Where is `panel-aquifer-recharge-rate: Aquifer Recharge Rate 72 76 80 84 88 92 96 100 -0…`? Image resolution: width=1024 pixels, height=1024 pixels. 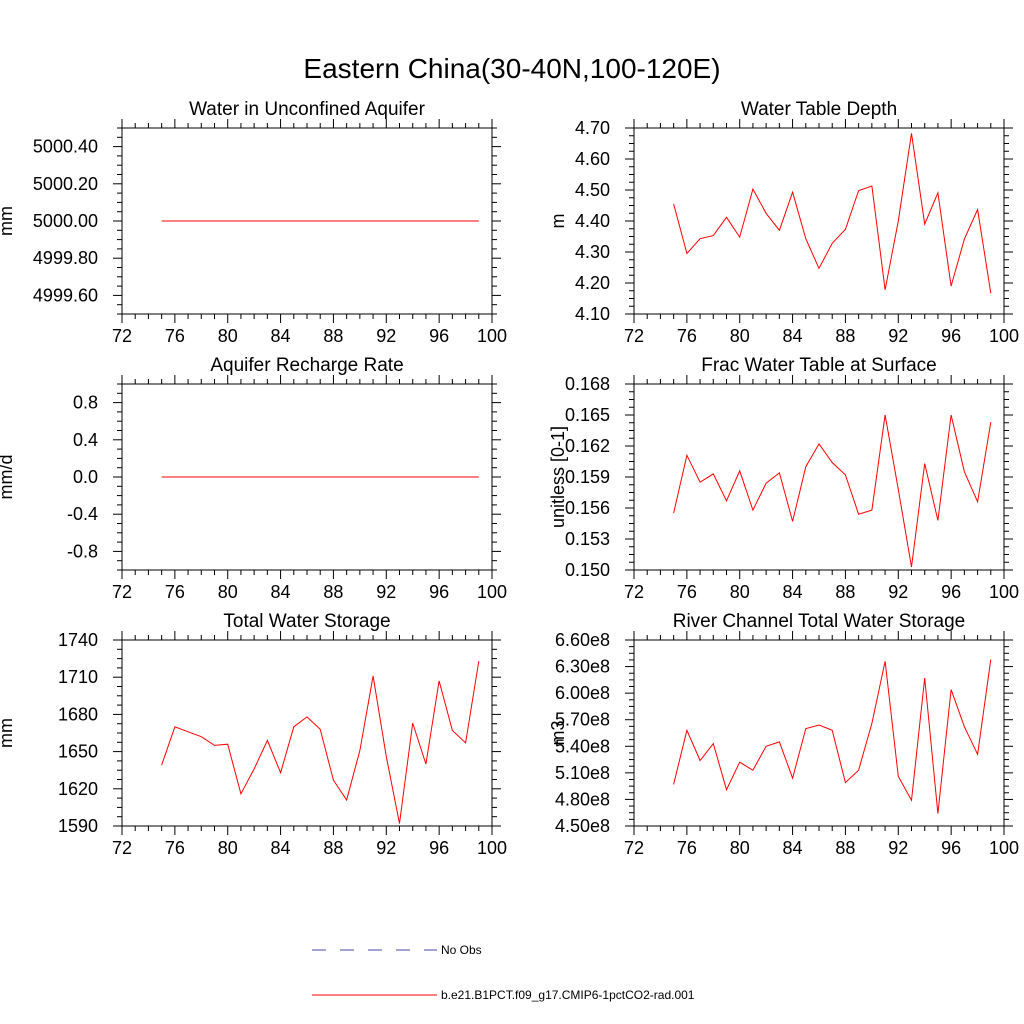
panel-aquifer-recharge-rate: Aquifer Recharge Rate 72 76 80 84 88 92 96 100 -0… is located at coordinates (253, 478).